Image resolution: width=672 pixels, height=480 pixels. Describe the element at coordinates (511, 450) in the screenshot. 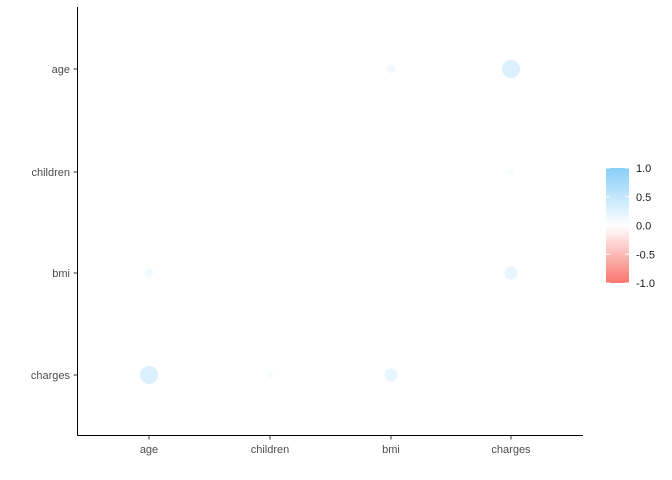

I see `x-tick-label: charges` at that location.